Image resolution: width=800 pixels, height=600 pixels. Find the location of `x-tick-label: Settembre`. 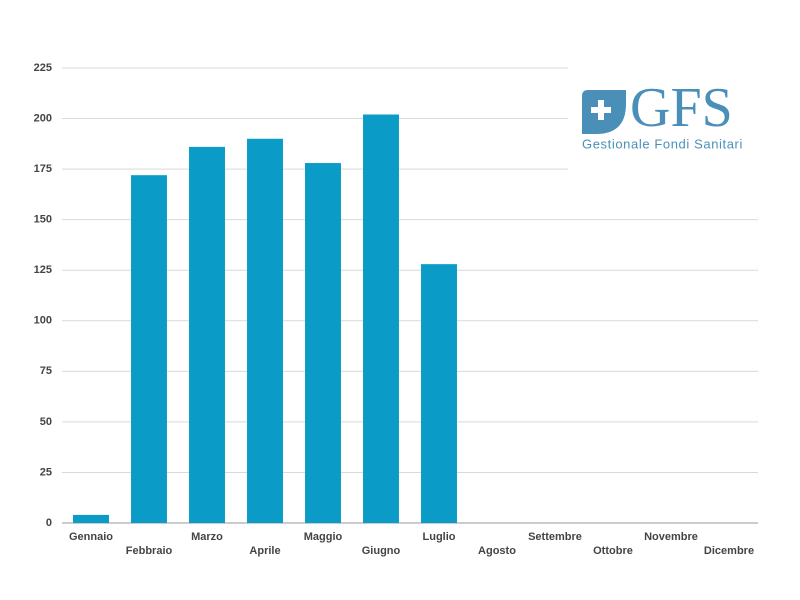

x-tick-label: Settembre is located at coordinates (555, 537).